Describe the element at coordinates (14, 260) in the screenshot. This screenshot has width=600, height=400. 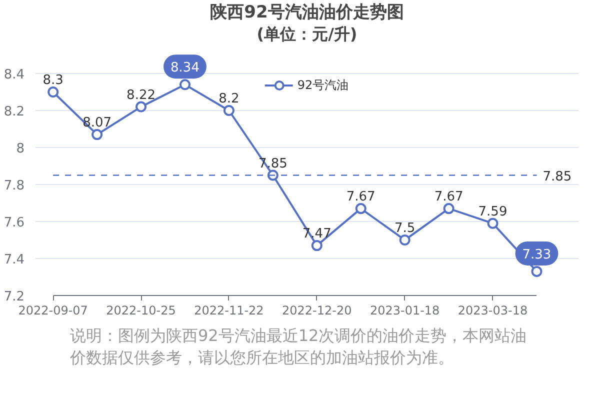
I see `y-tick-label: 7.4` at that location.